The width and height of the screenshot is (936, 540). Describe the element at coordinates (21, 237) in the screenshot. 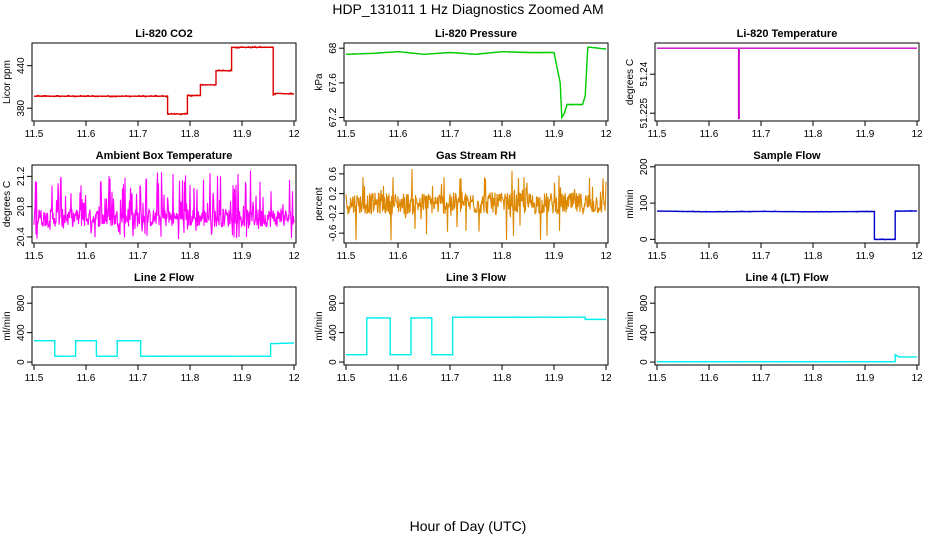

I see `y-tick-label: 20.4` at that location.